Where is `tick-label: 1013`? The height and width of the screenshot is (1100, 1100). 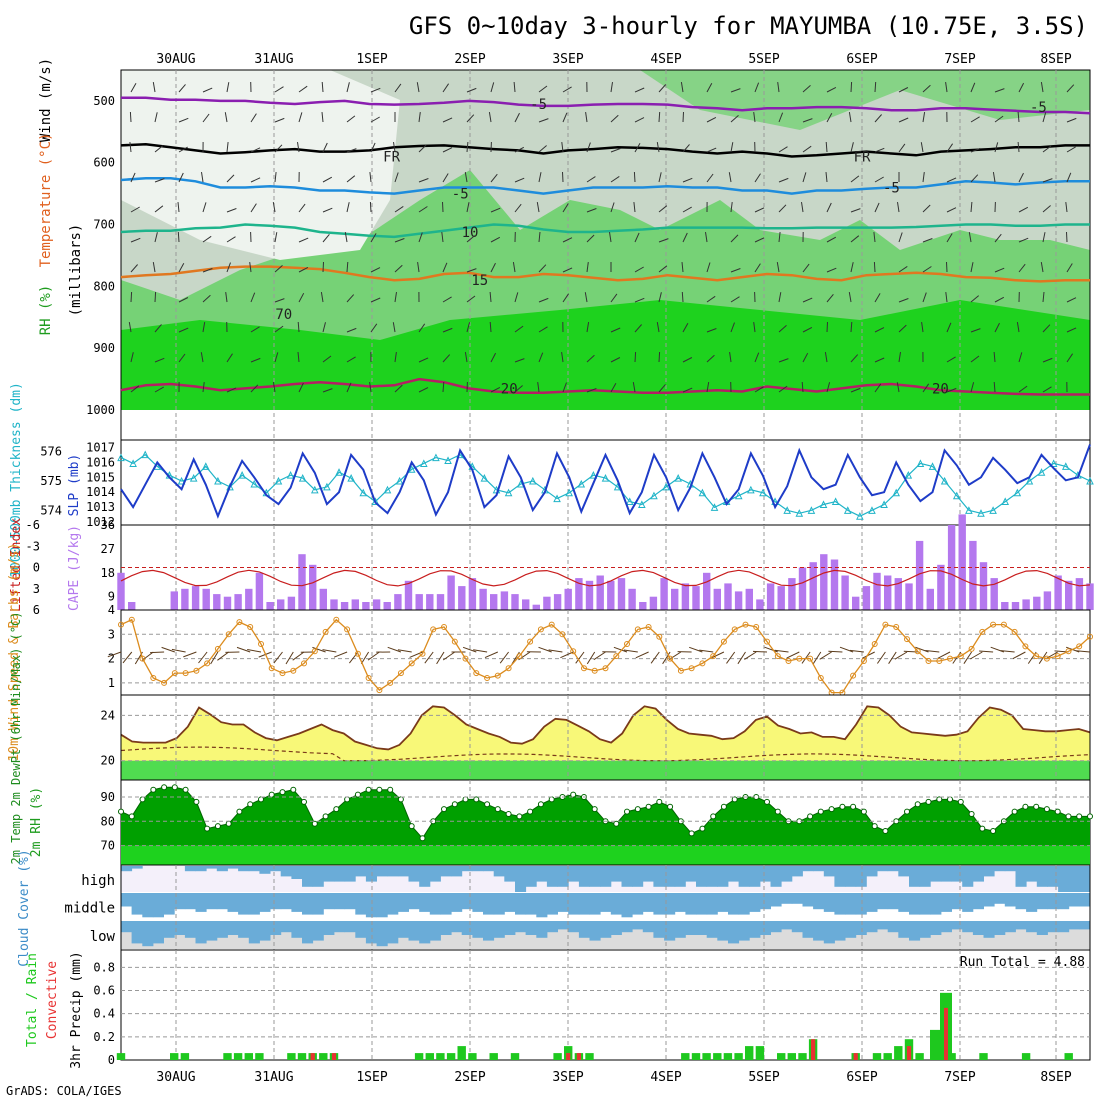
tick-label: 1013 is located at coordinates (100, 507).